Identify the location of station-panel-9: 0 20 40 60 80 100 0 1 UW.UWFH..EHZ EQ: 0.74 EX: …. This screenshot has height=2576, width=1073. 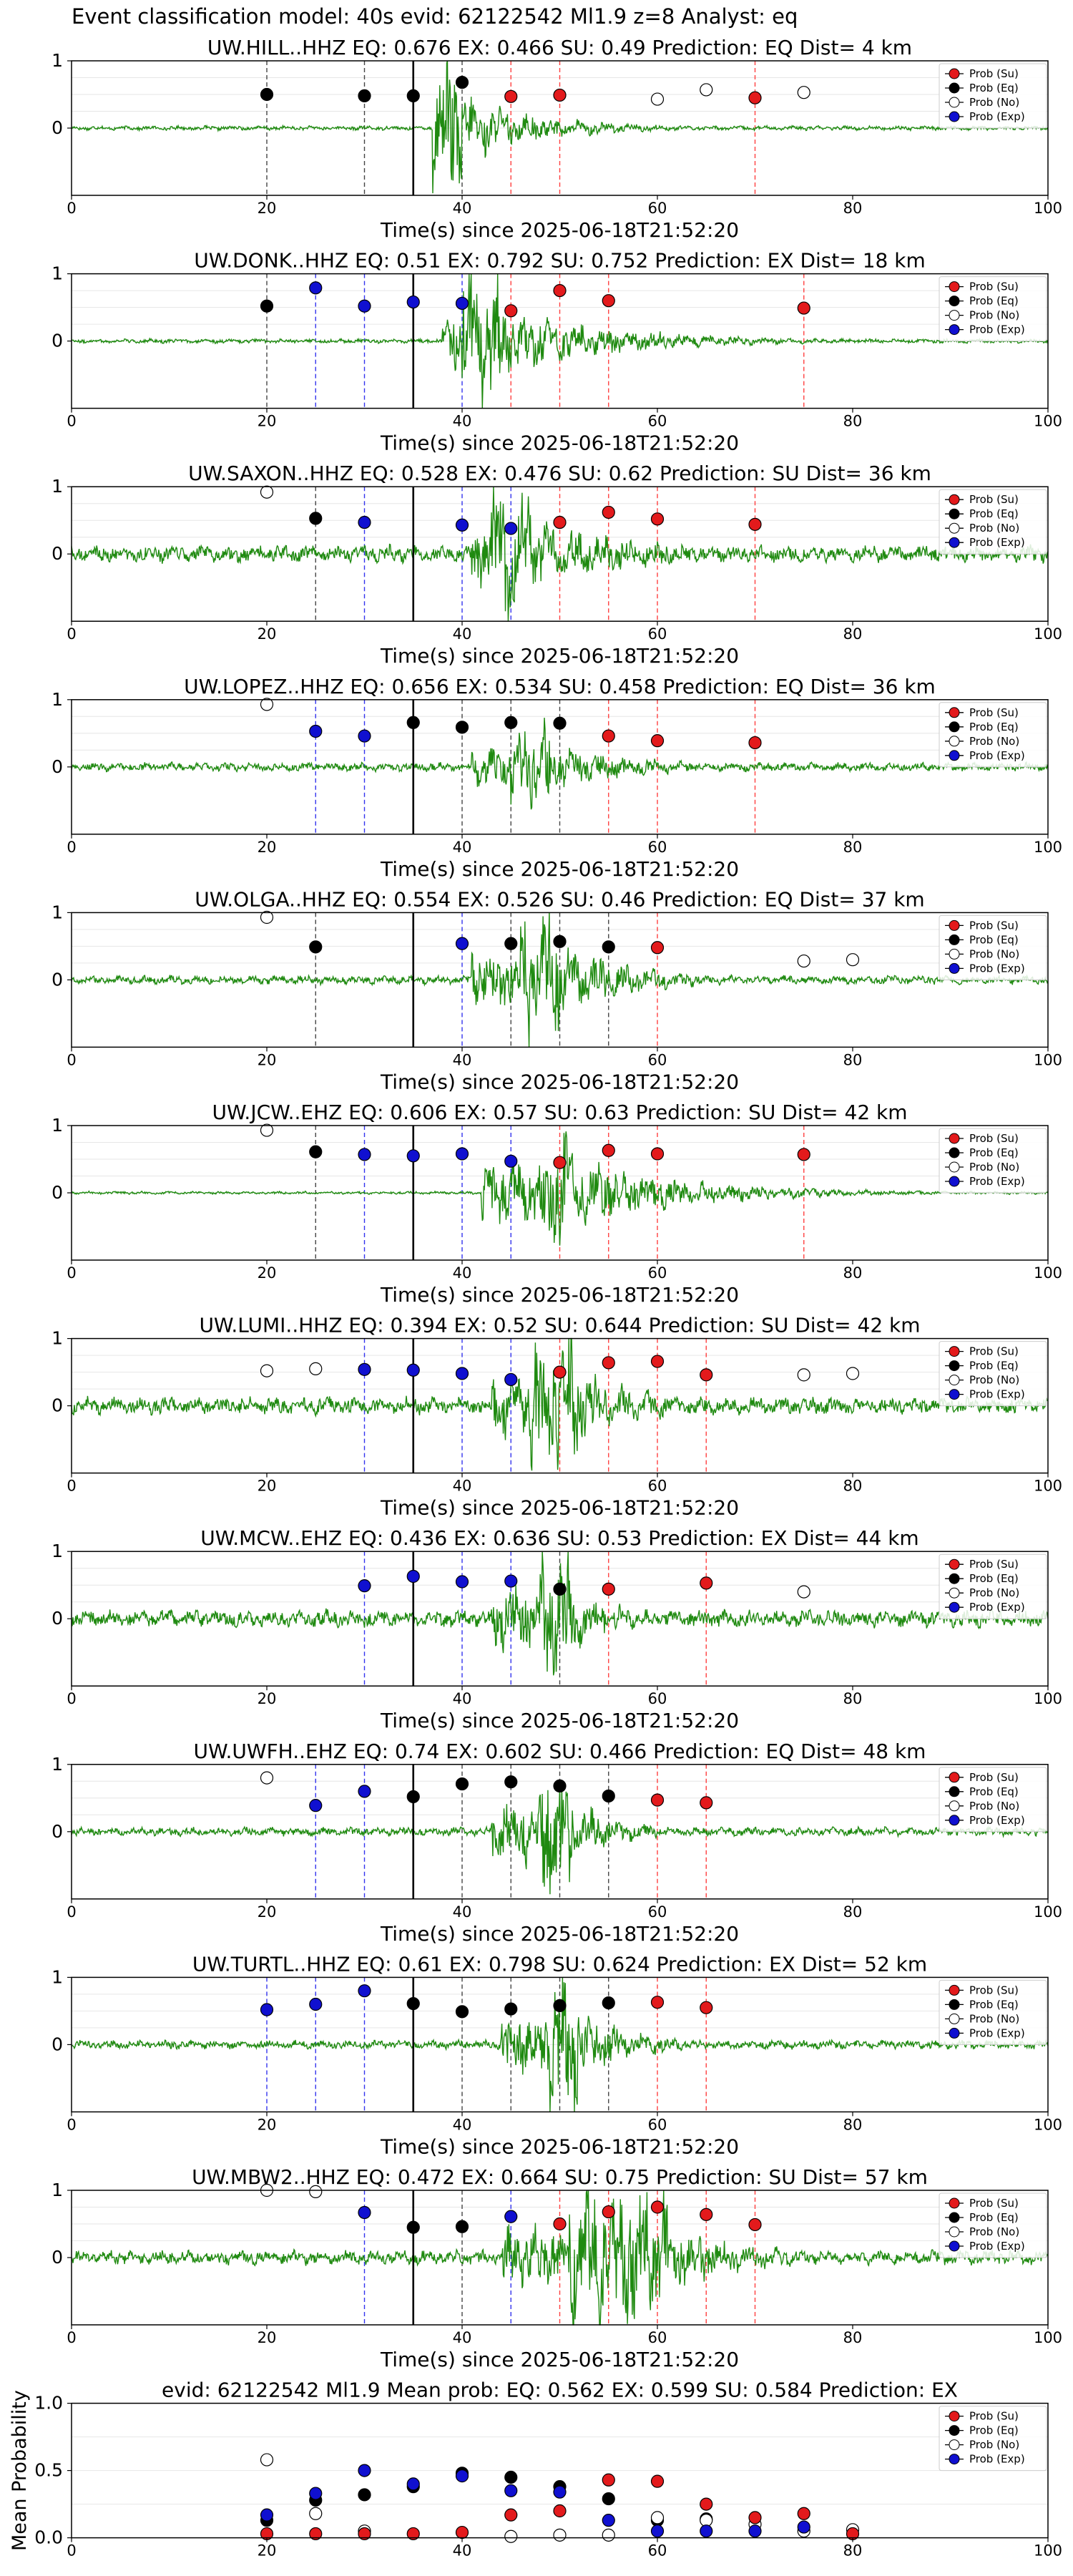
(557, 1843).